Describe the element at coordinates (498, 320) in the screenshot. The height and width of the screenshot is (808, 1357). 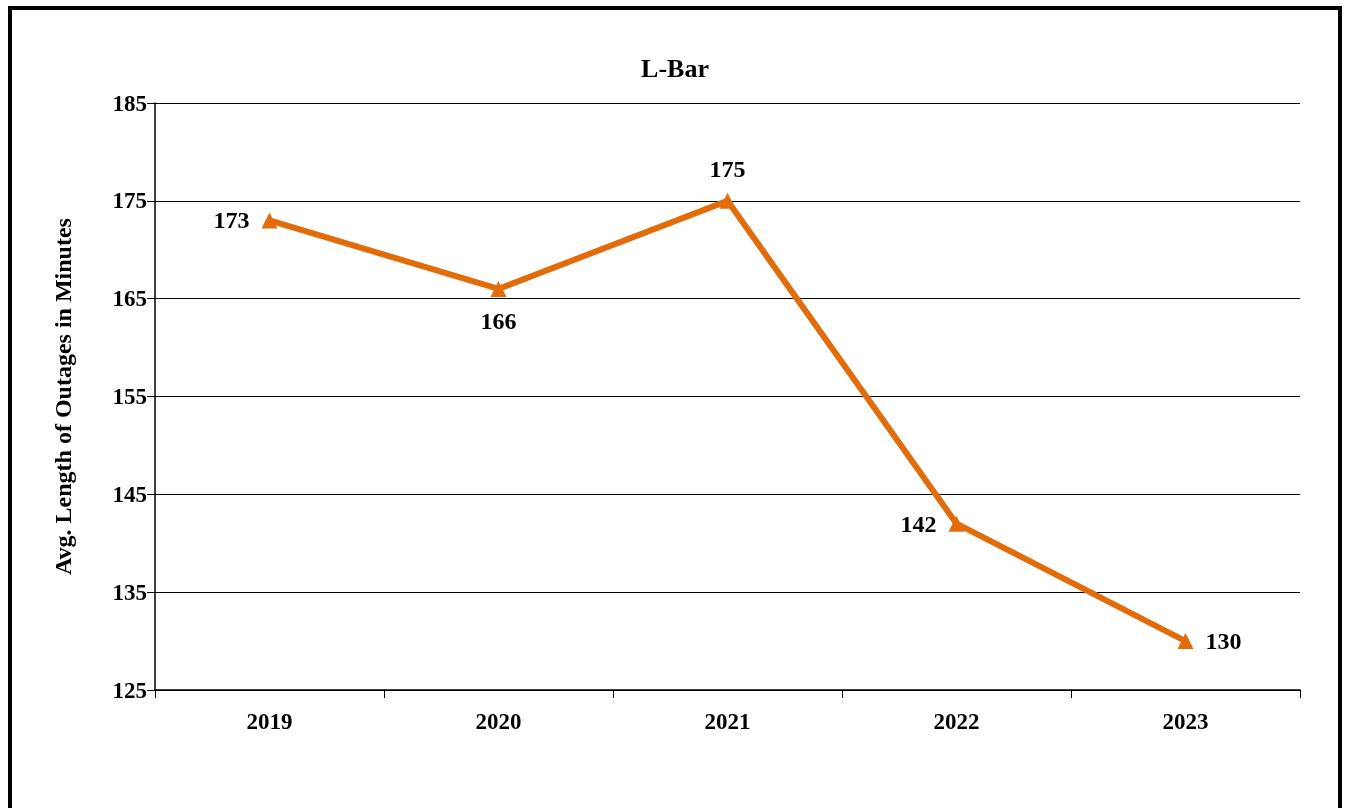
I see `data-label: 166` at that location.